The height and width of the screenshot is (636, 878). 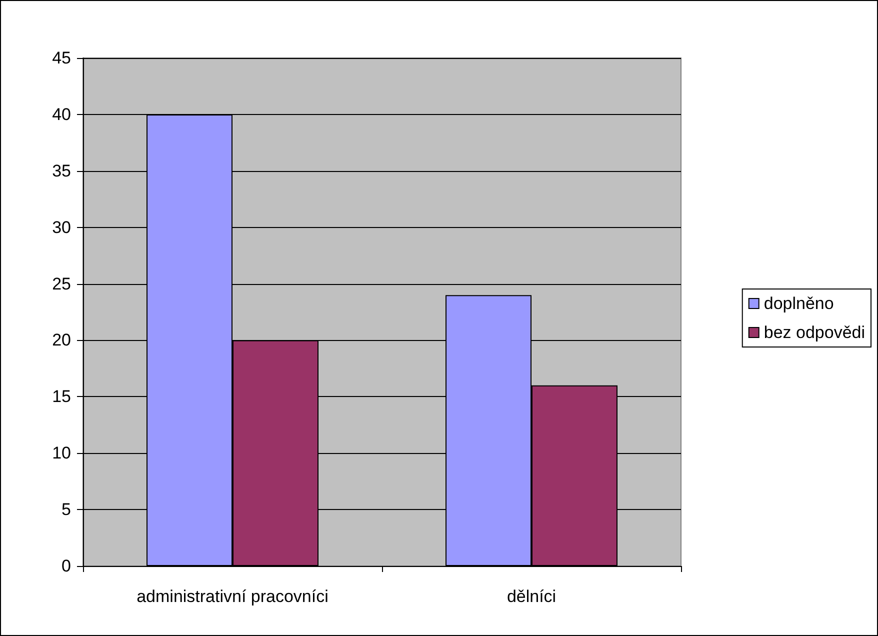 I want to click on y-tick-label: 40, so click(x=61, y=114).